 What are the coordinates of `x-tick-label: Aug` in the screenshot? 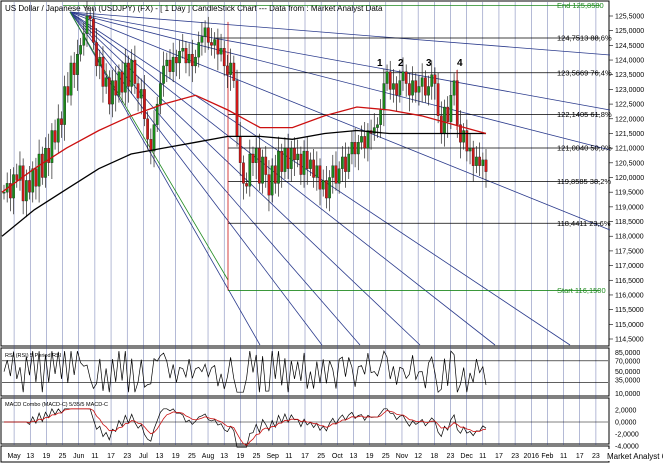 It's located at (208, 456).